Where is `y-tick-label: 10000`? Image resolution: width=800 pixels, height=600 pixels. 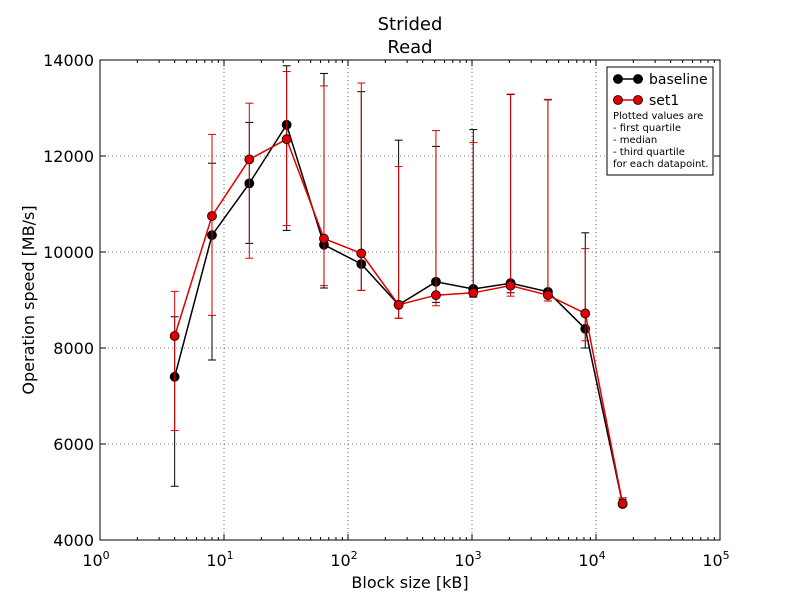 y-tick-label: 10000 is located at coordinates (68, 252).